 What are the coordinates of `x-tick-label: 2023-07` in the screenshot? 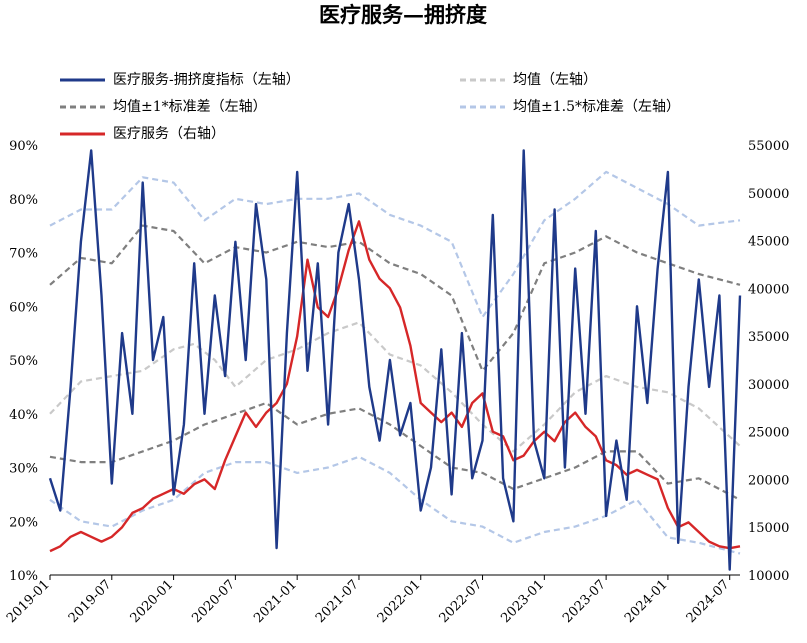 It's located at (584, 601).